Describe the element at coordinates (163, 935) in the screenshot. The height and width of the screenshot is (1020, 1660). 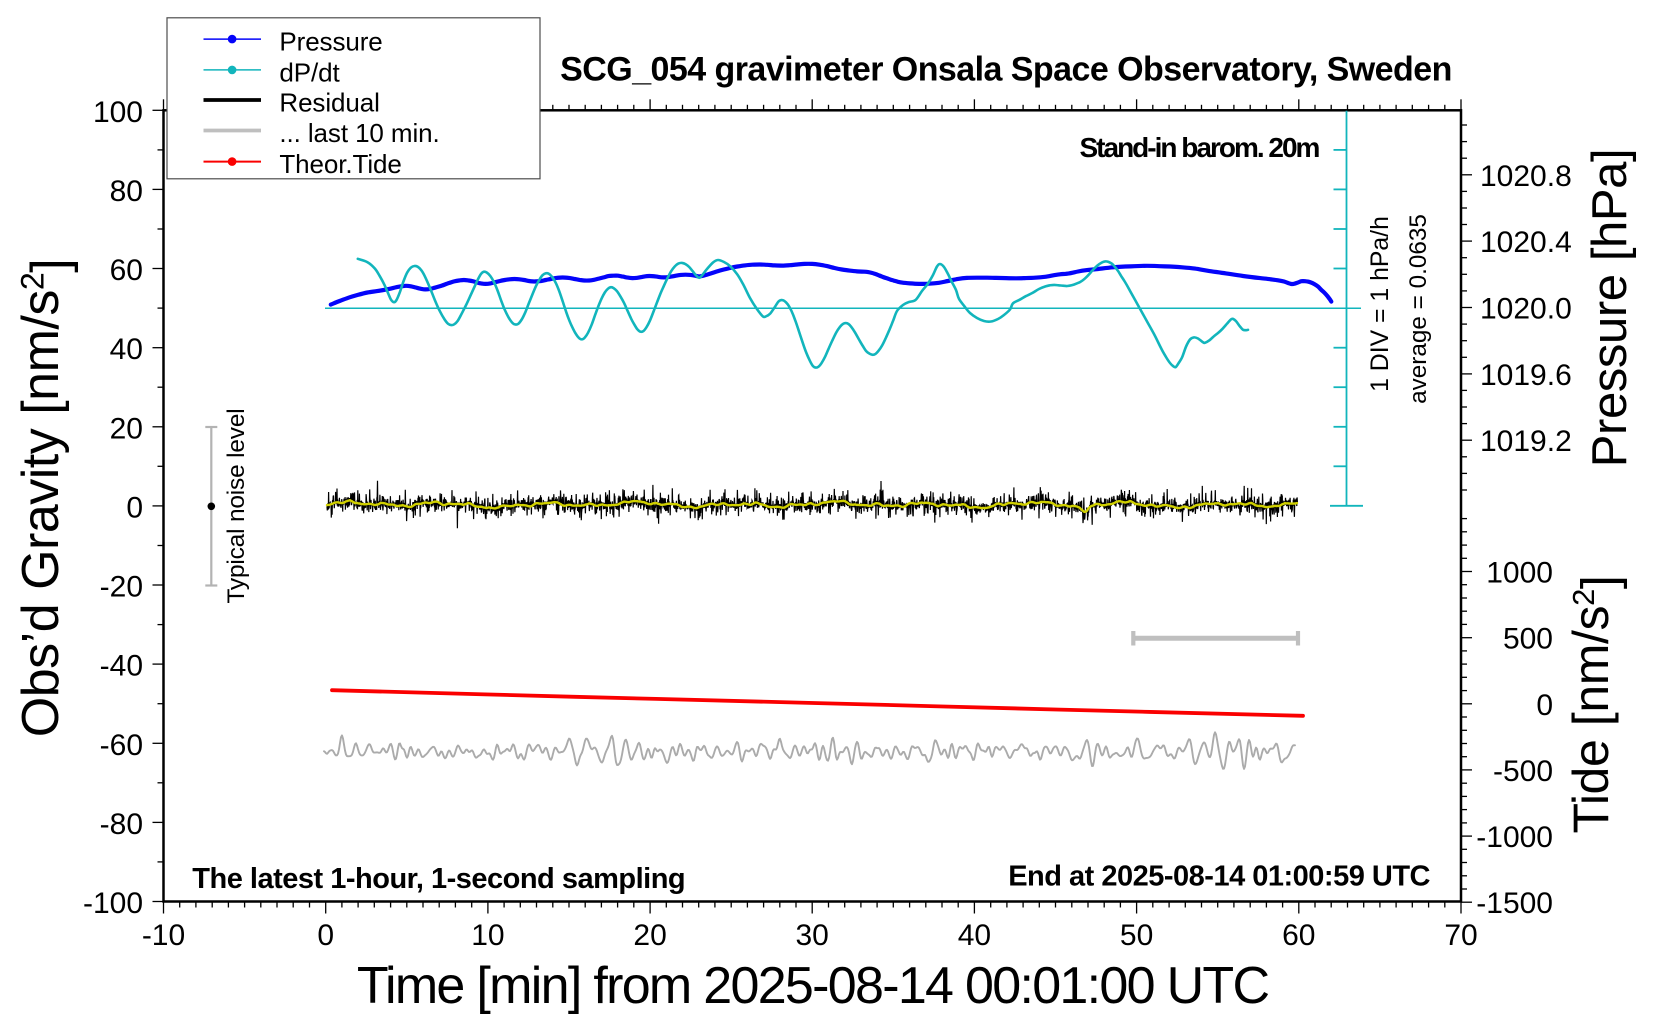
I see `svg-text: -10` at that location.